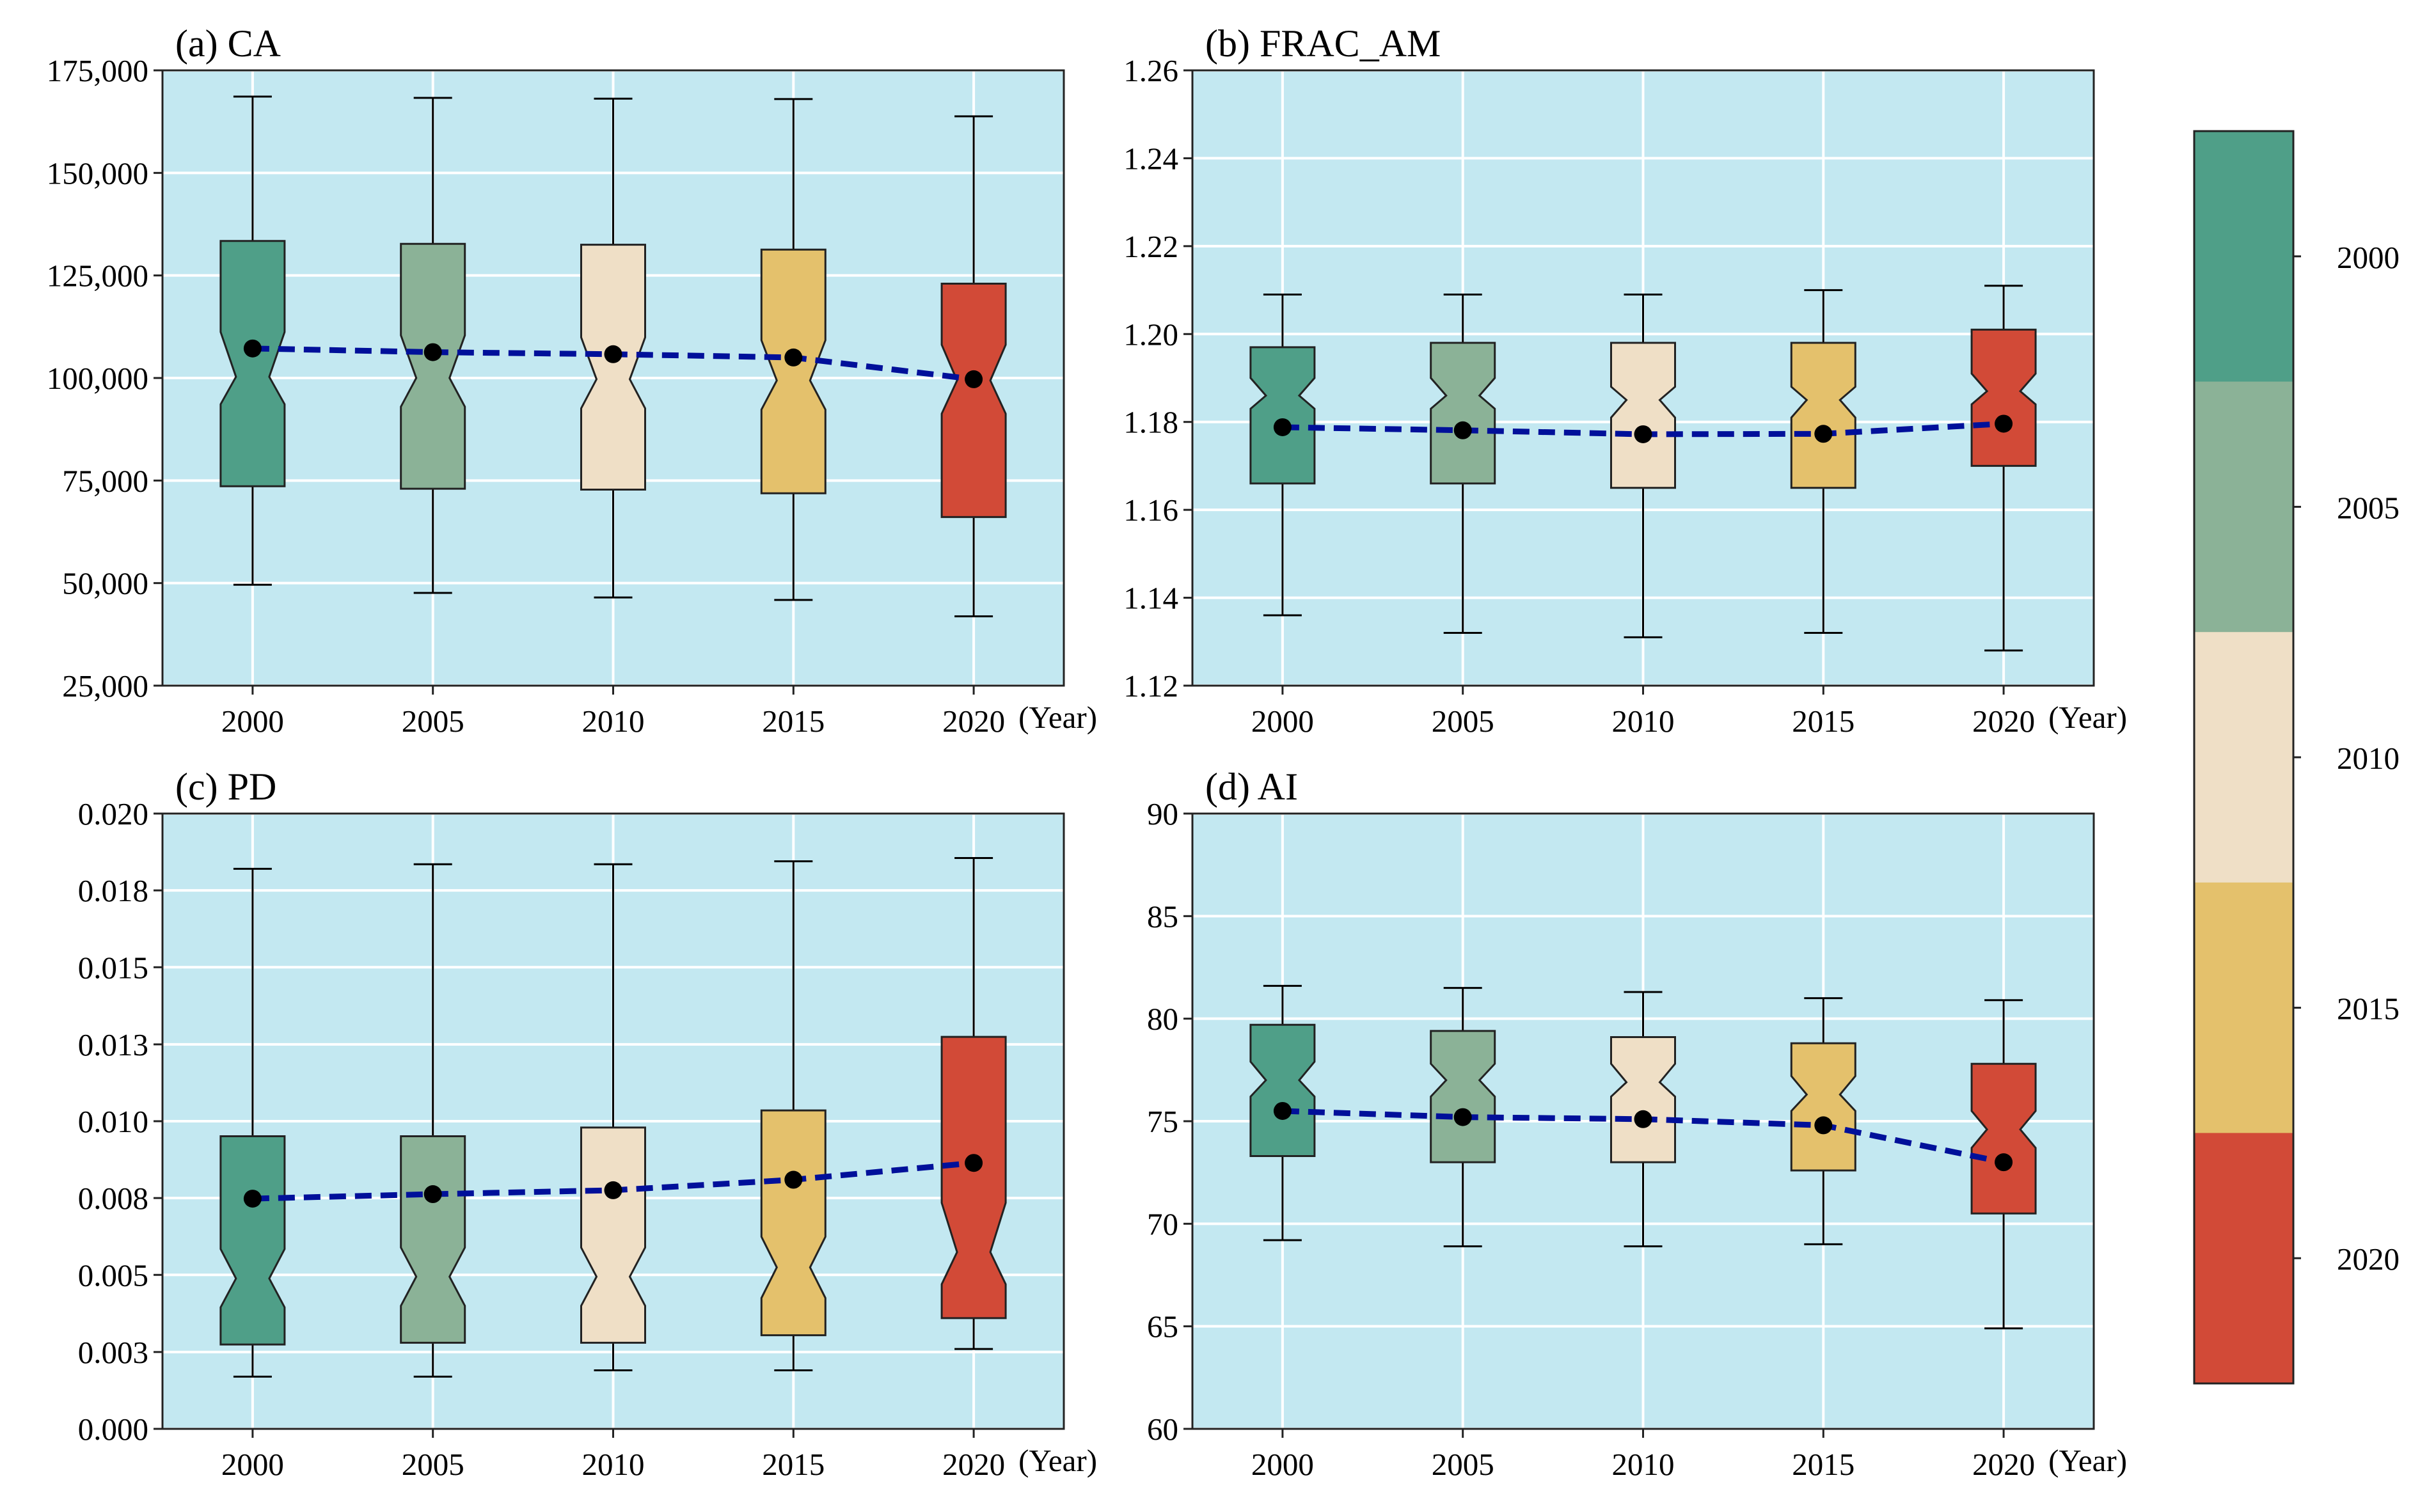 This screenshot has height=1512, width=2436. What do you see at coordinates (1150, 598) in the screenshot?
I see `y-tick-label: 1.14` at bounding box center [1150, 598].